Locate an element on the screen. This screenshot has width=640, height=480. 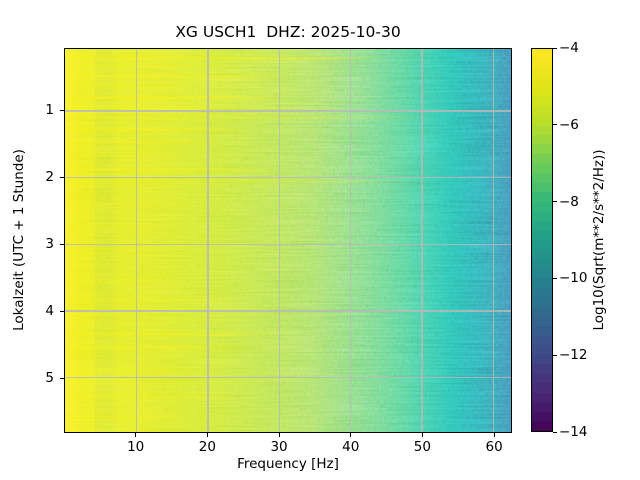
colorbar is located at coordinates (542, 240).